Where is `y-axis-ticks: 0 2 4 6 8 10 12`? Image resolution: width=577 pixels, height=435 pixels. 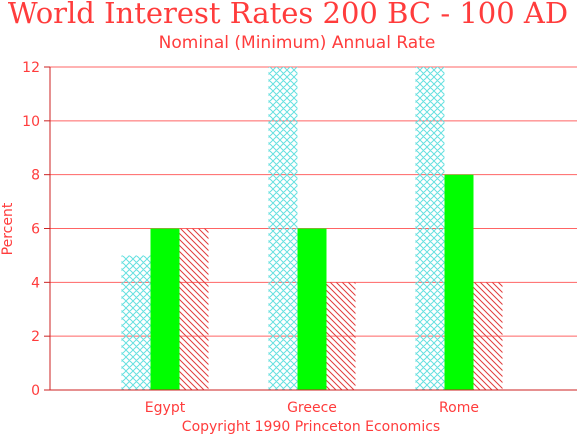 y-axis-ticks: 0 2 4 6 8 10 12 is located at coordinates (36, 229).